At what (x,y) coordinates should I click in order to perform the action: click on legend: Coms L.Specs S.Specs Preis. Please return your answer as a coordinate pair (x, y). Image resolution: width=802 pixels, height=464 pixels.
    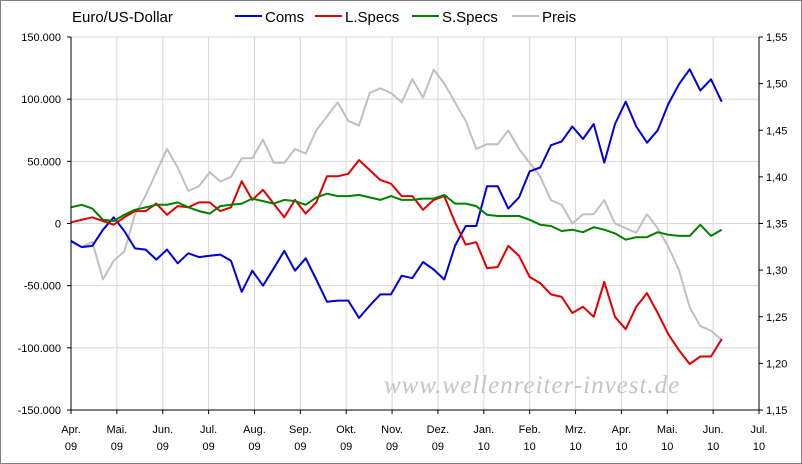
    Looking at the image, I should click on (405, 17).